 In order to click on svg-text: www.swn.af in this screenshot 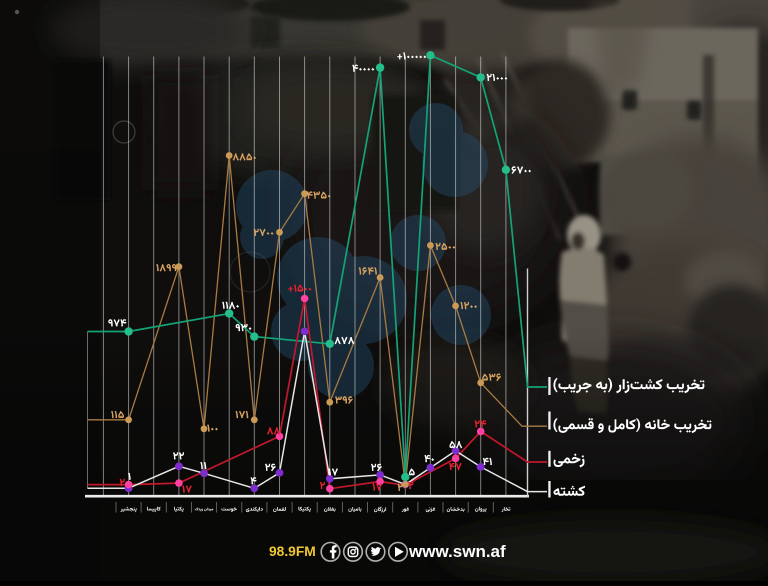, I will do `click(457, 551)`.